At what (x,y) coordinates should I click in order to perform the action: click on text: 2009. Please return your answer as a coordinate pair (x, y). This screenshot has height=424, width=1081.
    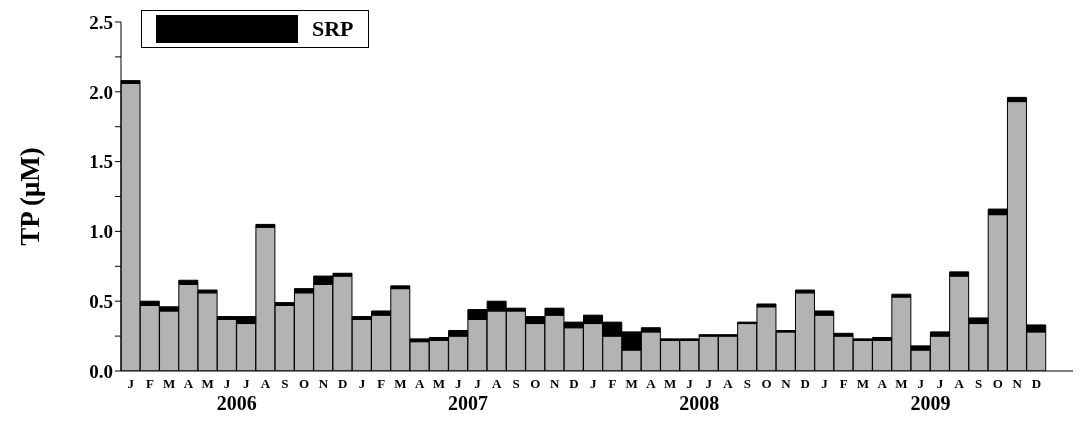
    Looking at the image, I should click on (930, 403).